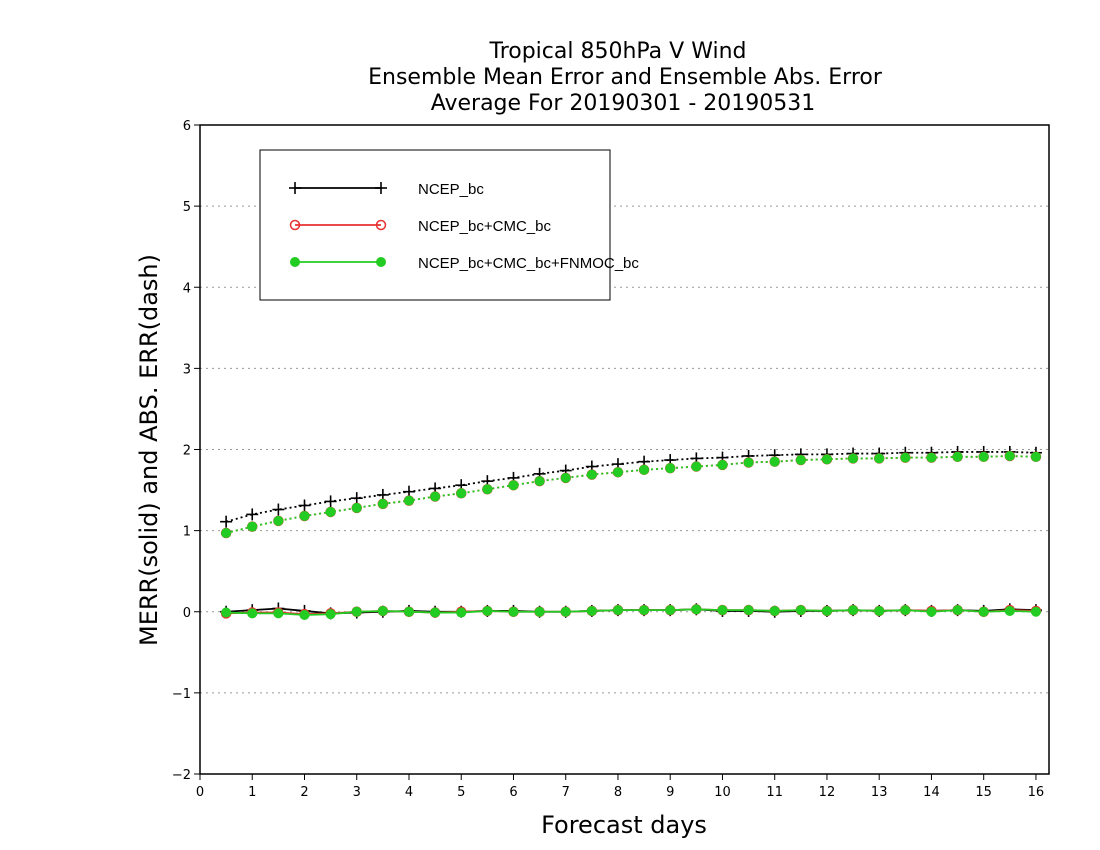 The image size is (1100, 850). Describe the element at coordinates (357, 792) in the screenshot. I see `x-tick-label: 3` at that location.